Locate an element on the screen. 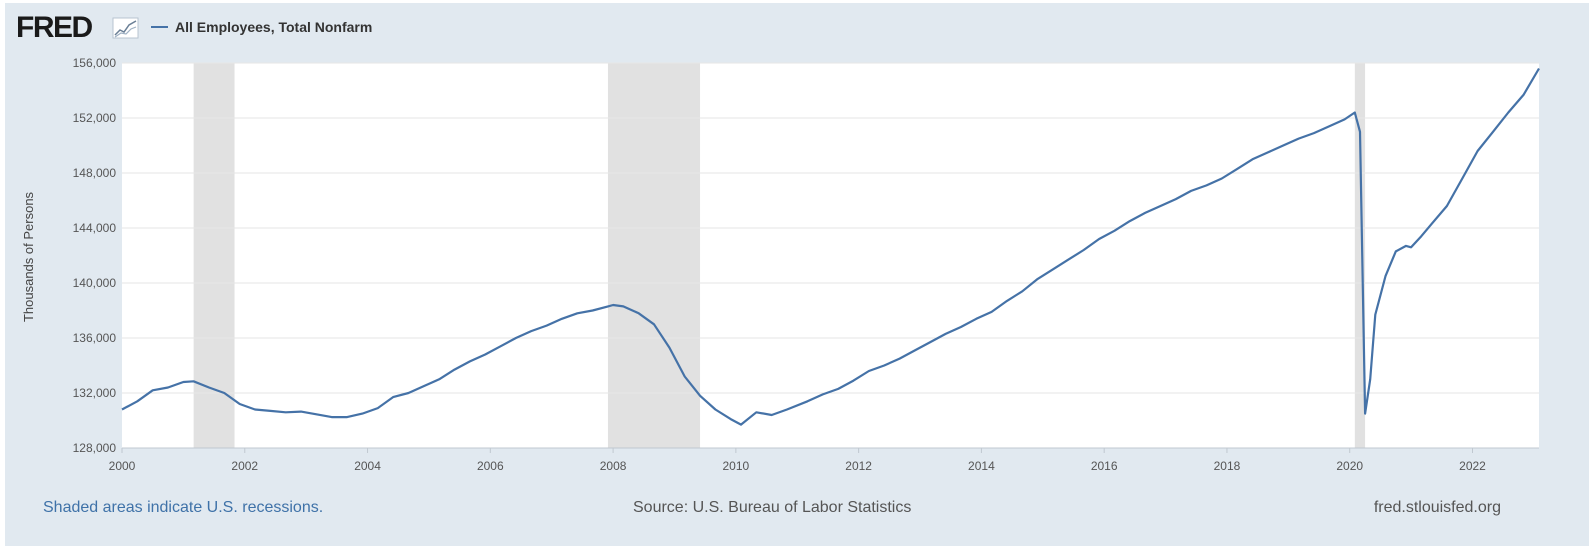 This screenshot has height=549, width=1594. x-tick-label: 2000 is located at coordinates (122, 466).